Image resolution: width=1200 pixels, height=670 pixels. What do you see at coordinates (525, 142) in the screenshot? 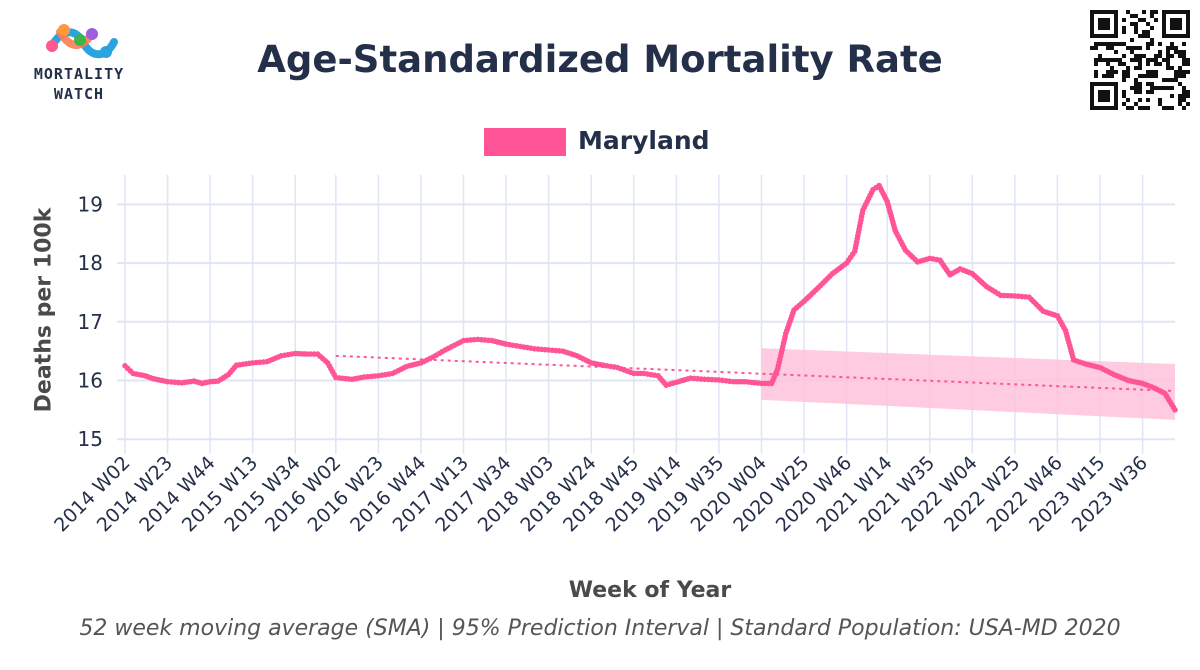
I see `legend-swatch` at bounding box center [525, 142].